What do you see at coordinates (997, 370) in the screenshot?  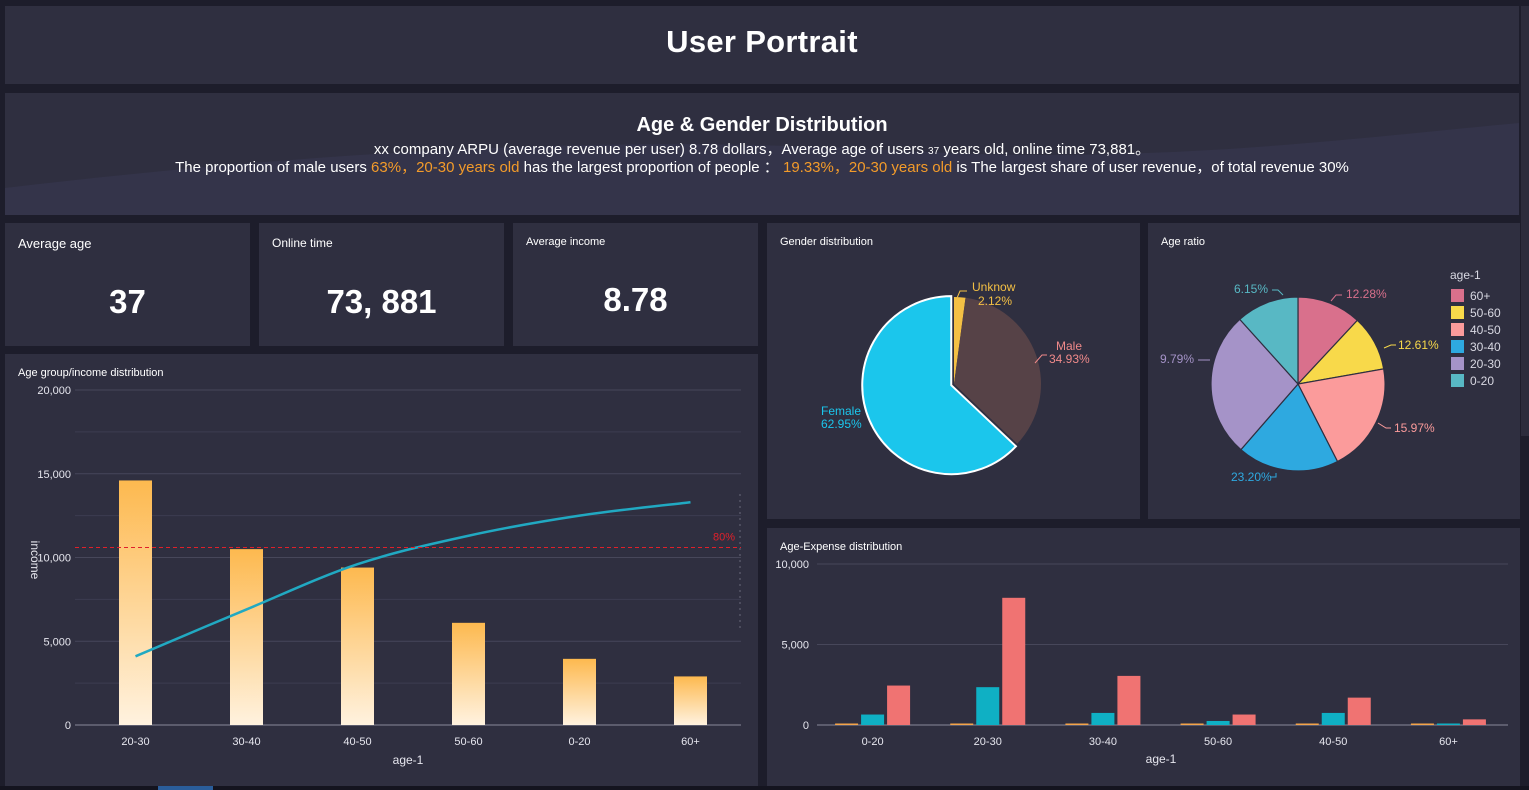 I see `pie-slice-male` at bounding box center [997, 370].